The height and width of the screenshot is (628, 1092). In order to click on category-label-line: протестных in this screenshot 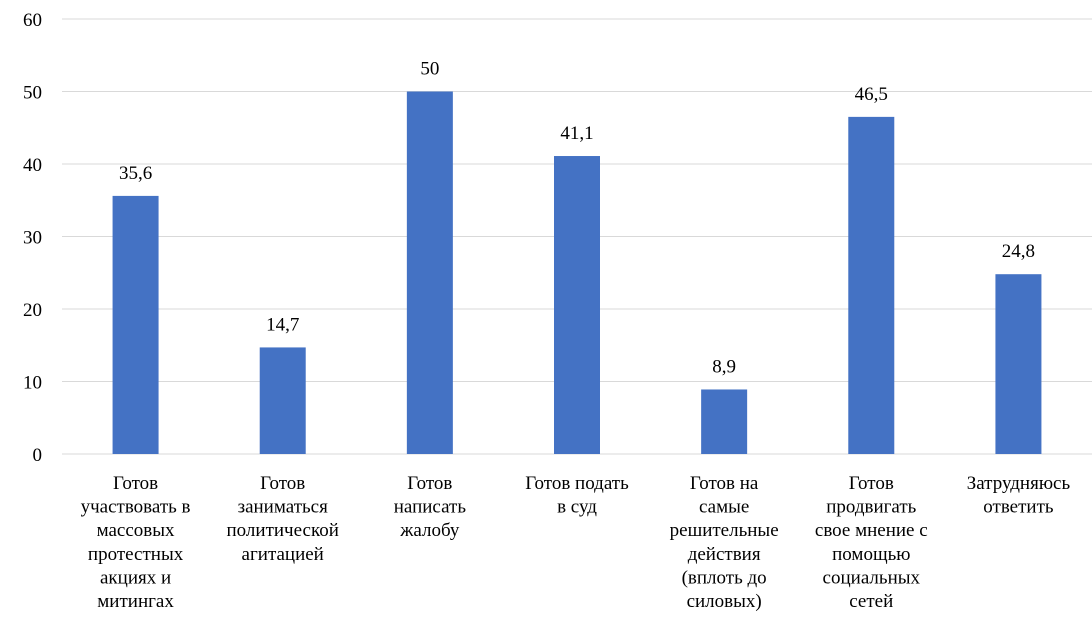, I will do `click(136, 554)`.